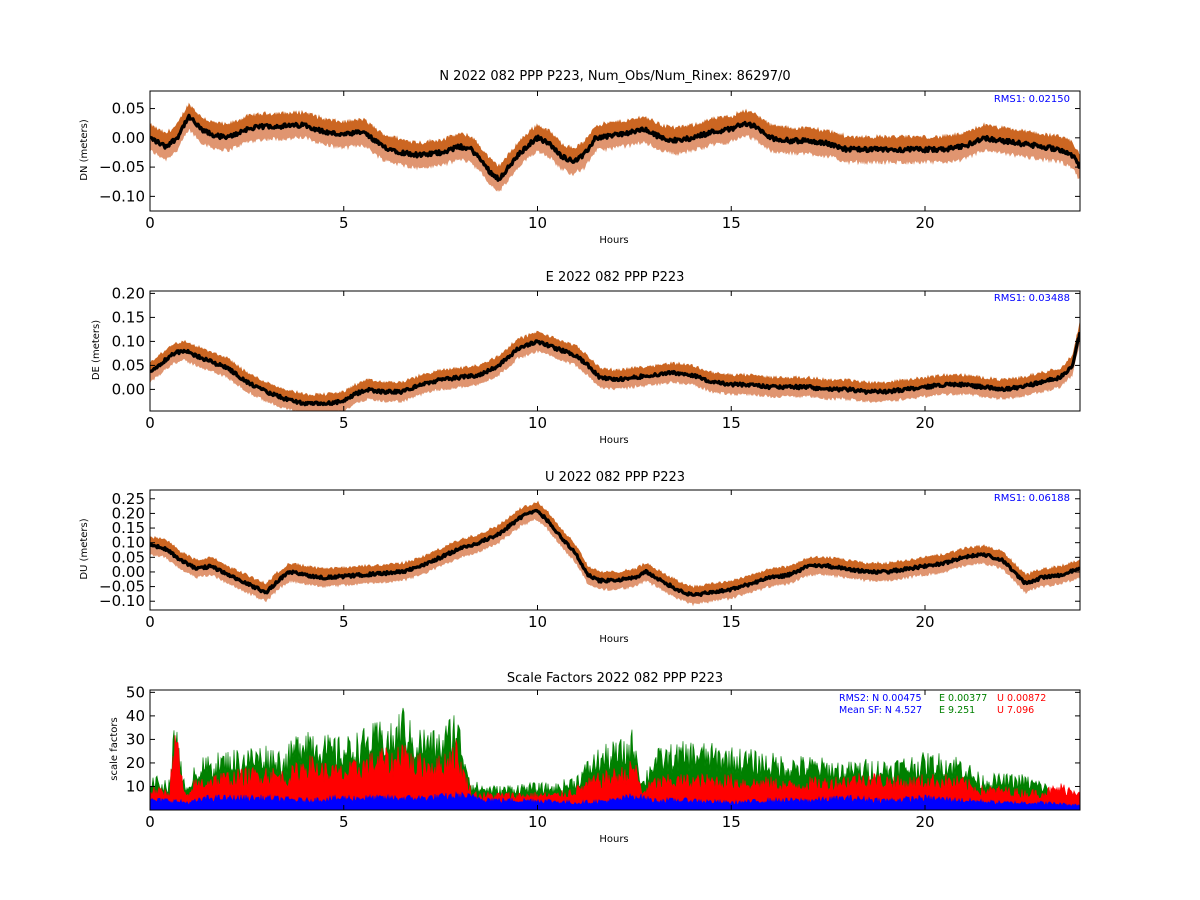 This screenshot has width=1200, height=900. What do you see at coordinates (1015, 710) in the screenshot?
I see `mean-sf-u: U 7.096` at bounding box center [1015, 710].